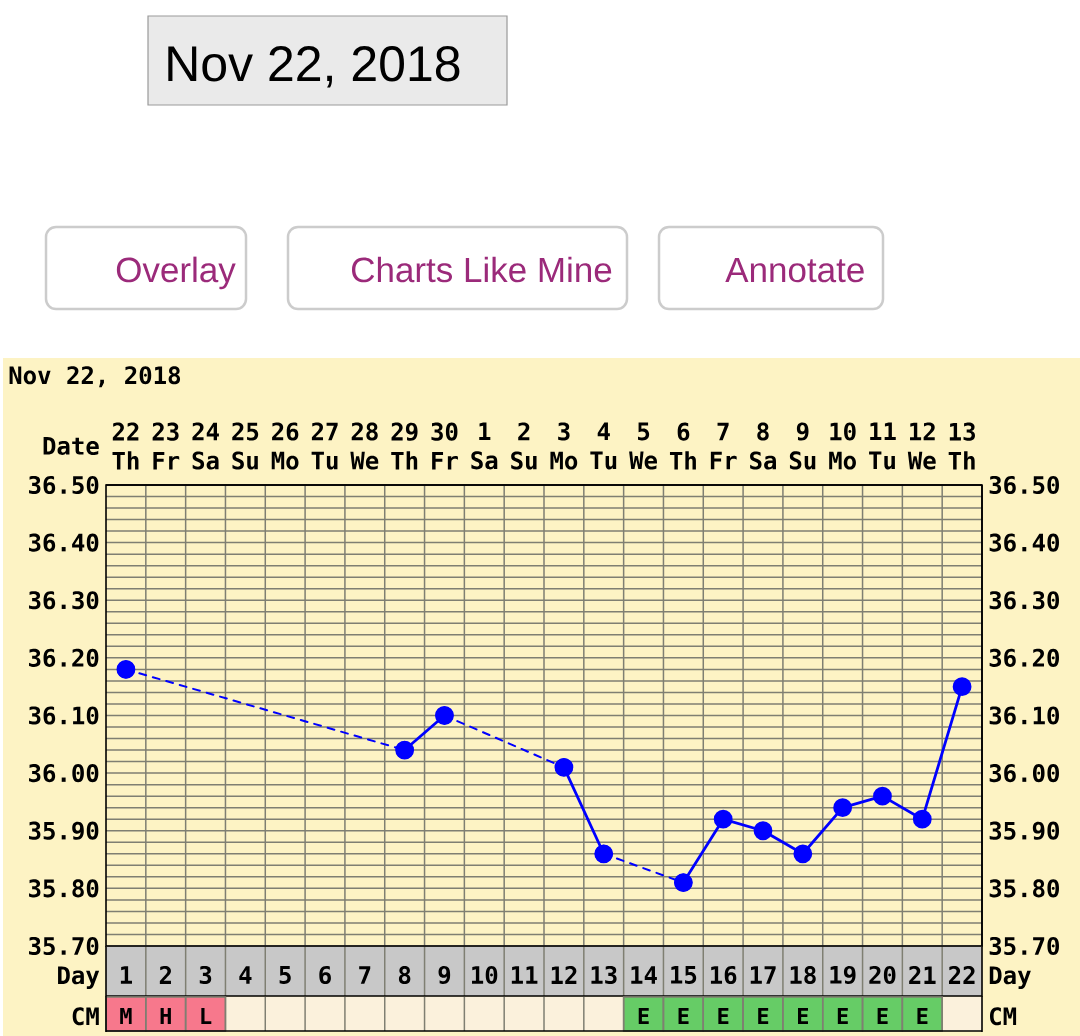 This screenshot has width=1080, height=1036. What do you see at coordinates (165, 1015) in the screenshot?
I see `category-label: H` at bounding box center [165, 1015].